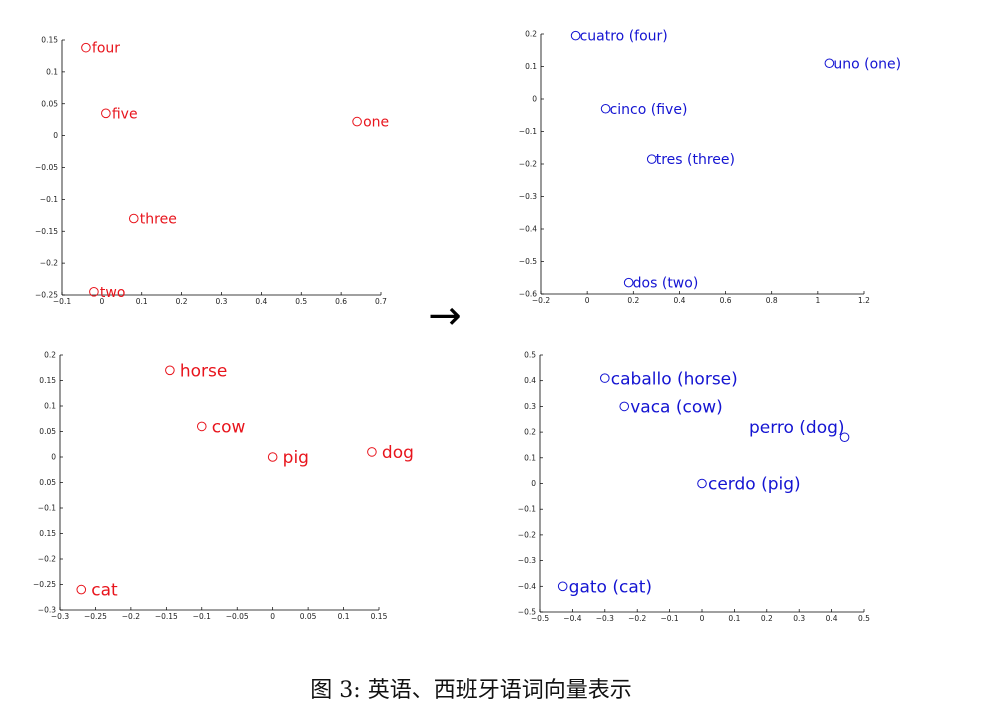 This screenshot has height=705, width=982. What do you see at coordinates (308, 616) in the screenshot?
I see `x-tick-label: 0.05` at bounding box center [308, 616].